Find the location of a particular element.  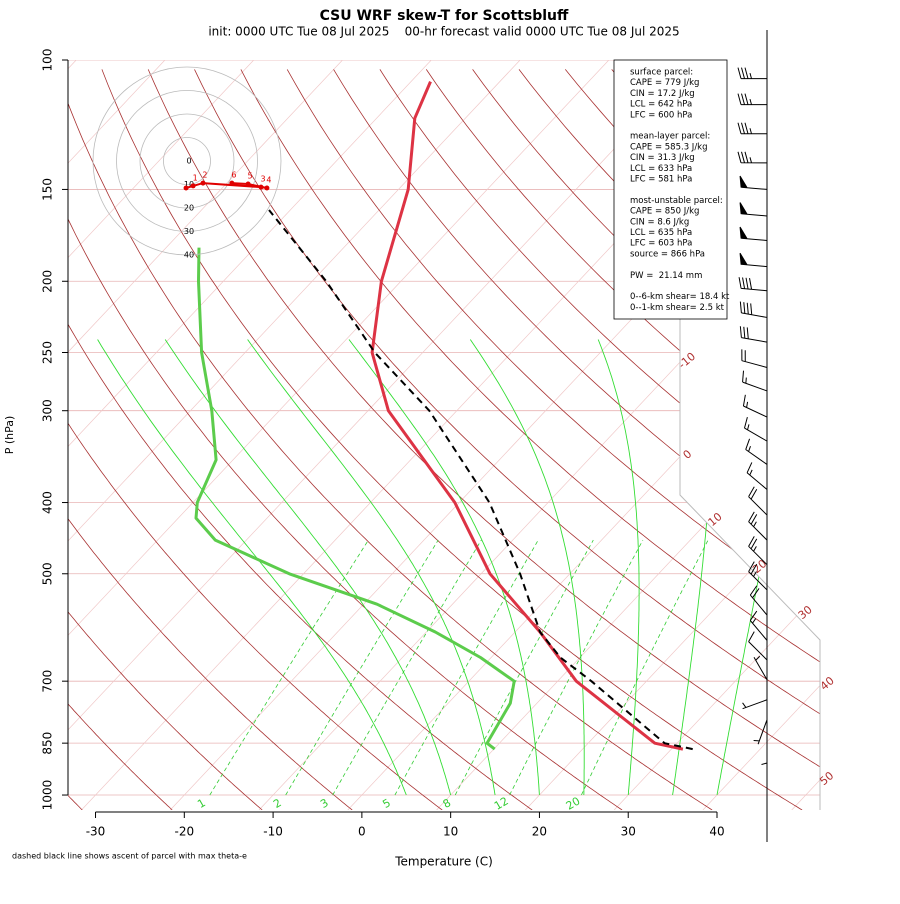

info-text: CIN = 17.2 J/kg is located at coordinates (662, 94).